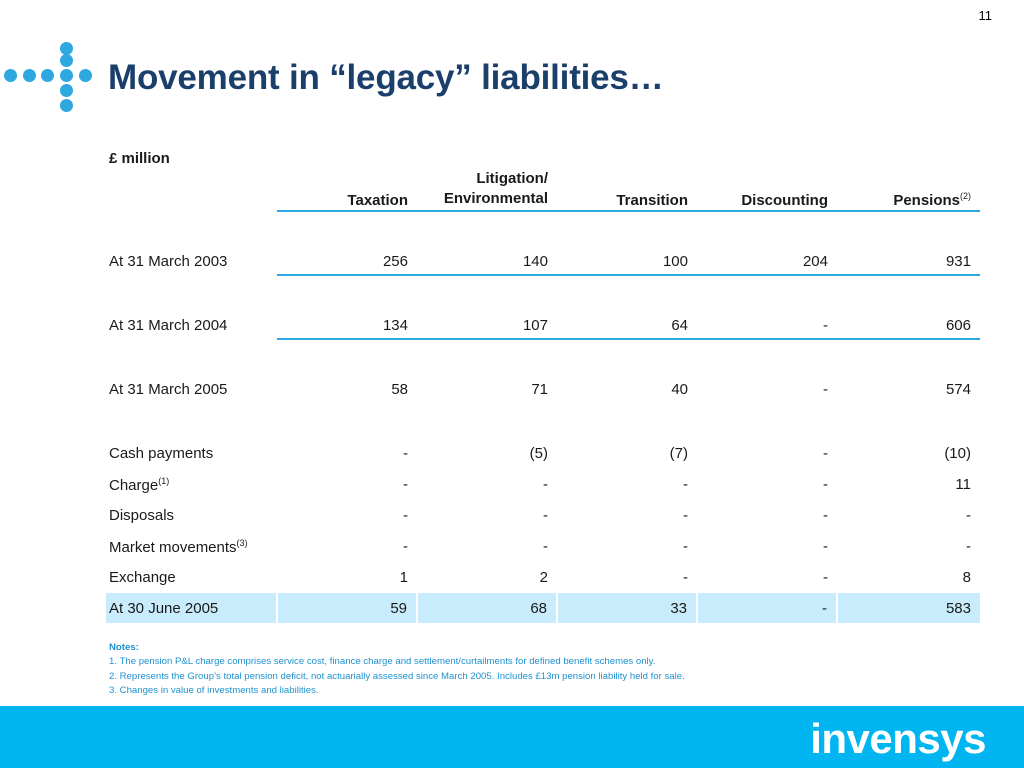 The image size is (1024, 768). I want to click on table-cell: 2, so click(543, 577).